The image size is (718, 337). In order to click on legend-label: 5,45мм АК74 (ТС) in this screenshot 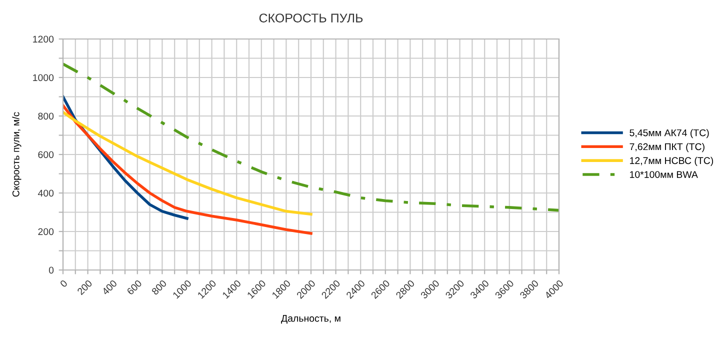, I will do `click(669, 133)`.